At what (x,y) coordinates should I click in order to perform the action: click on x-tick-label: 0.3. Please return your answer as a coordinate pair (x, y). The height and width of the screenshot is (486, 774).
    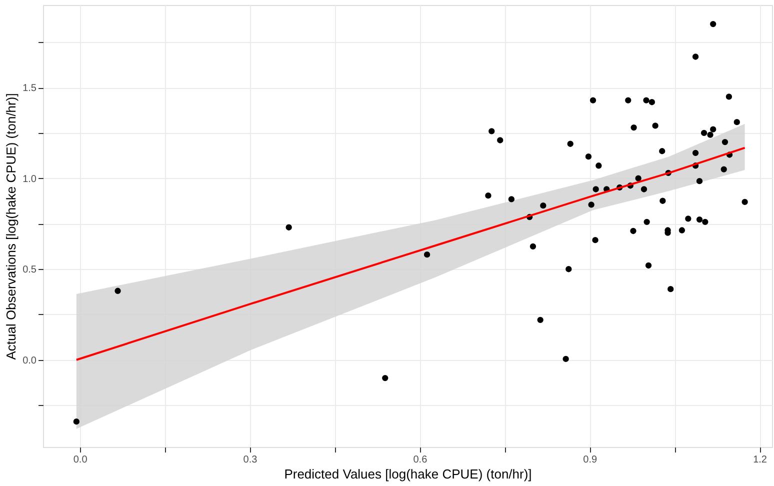
    Looking at the image, I should click on (250, 460).